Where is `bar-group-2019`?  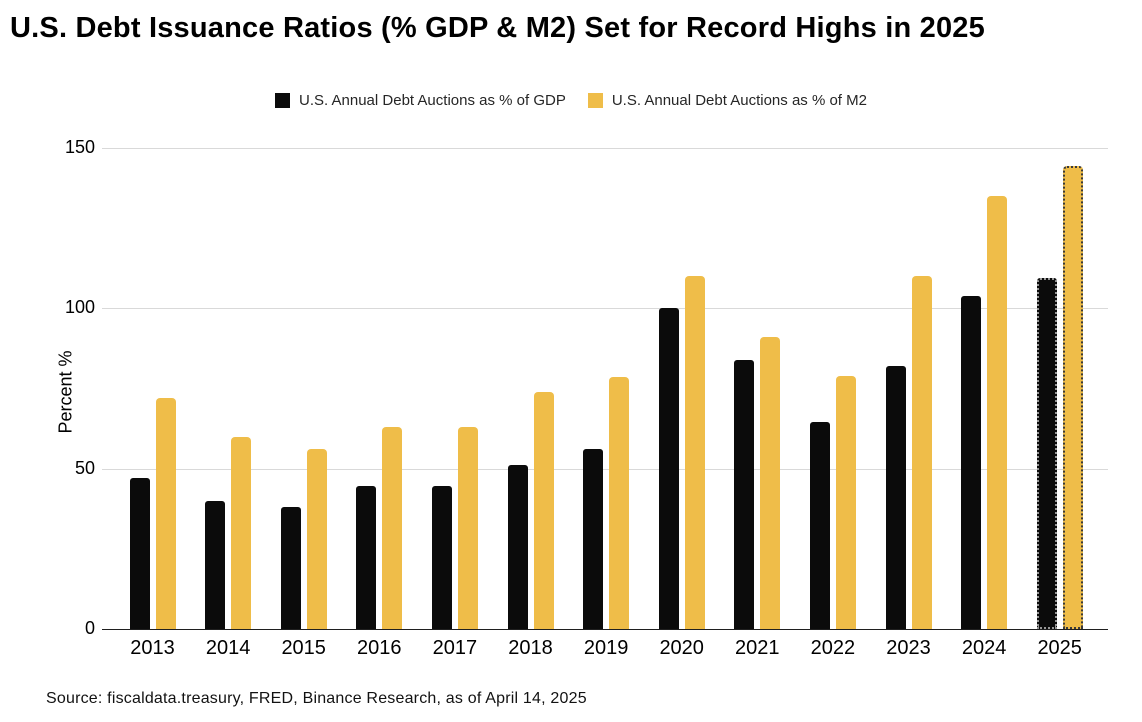
bar-group-2019 is located at coordinates (606, 503).